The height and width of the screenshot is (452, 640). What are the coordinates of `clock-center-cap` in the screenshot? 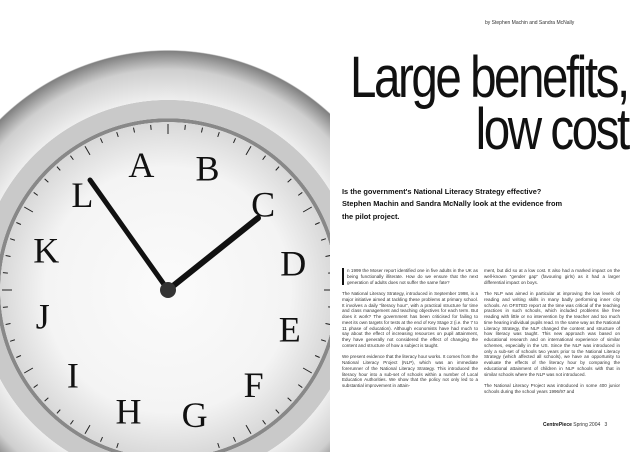 It's located at (168, 290).